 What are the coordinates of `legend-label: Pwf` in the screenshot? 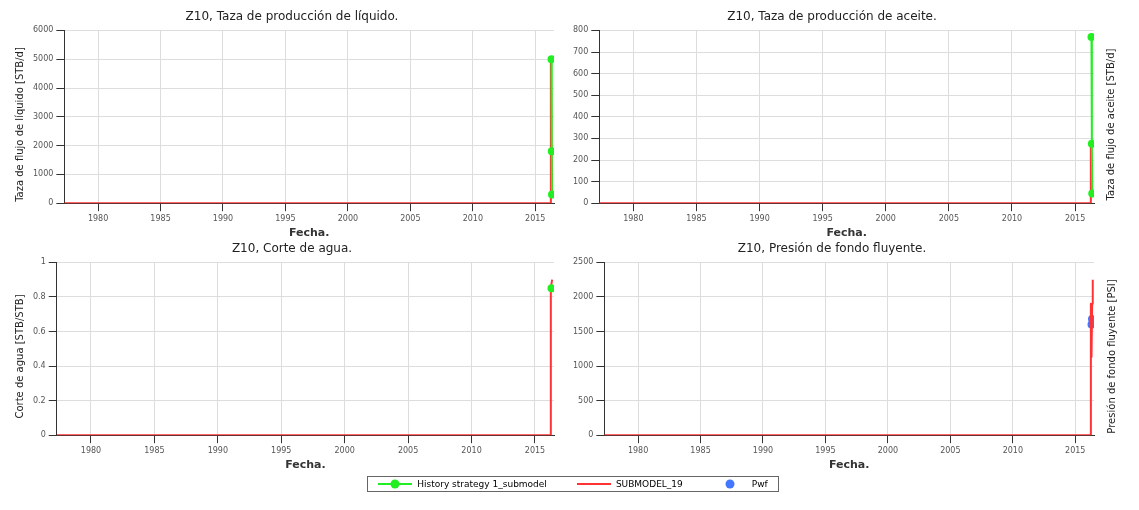 It's located at (759, 484).